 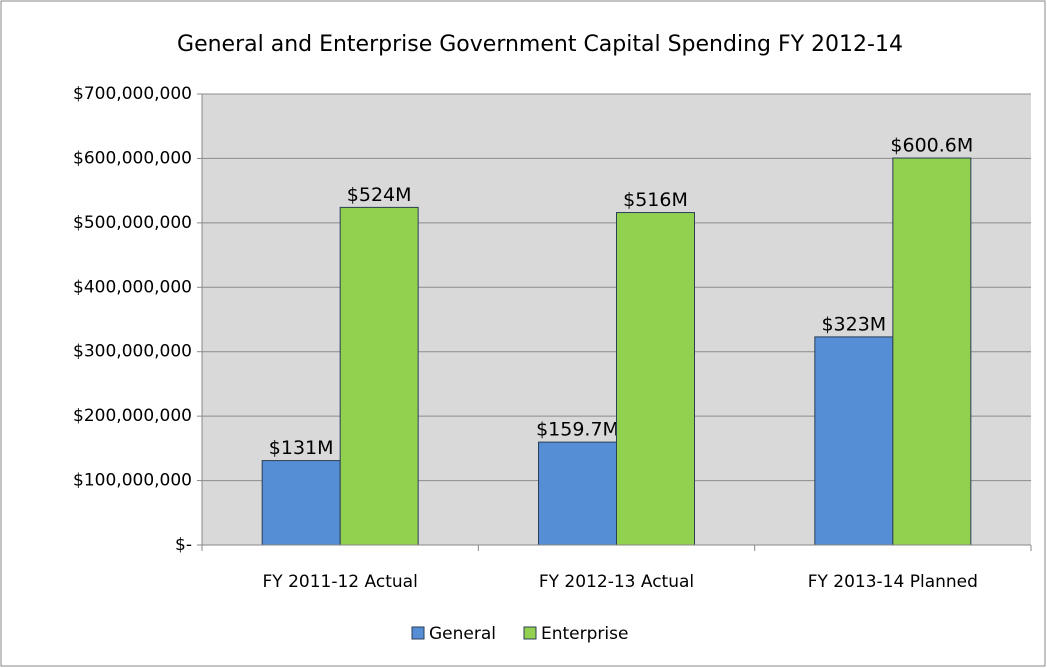 What do you see at coordinates (584, 634) in the screenshot?
I see `legend-label: Enterprise` at bounding box center [584, 634].